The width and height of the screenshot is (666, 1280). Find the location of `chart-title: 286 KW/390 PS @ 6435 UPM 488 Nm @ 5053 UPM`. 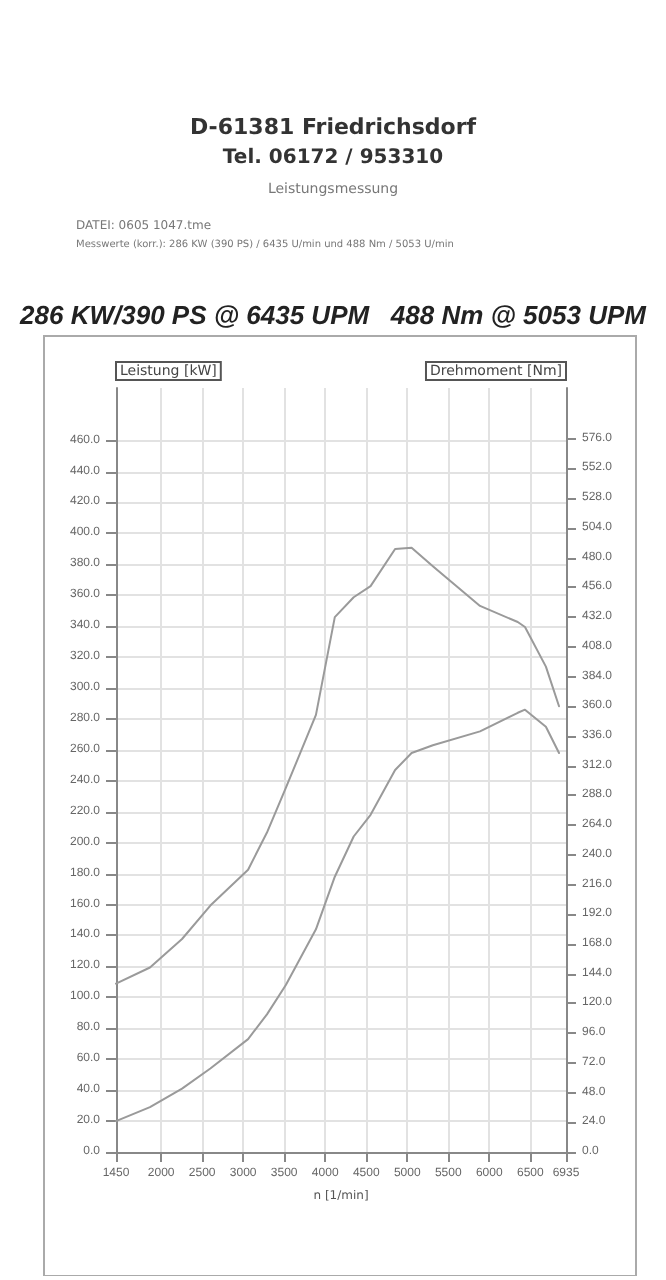

chart-title: 286 KW/390 PS @ 6435 UPM 488 Nm @ 5053 UPM is located at coordinates (333, 315).